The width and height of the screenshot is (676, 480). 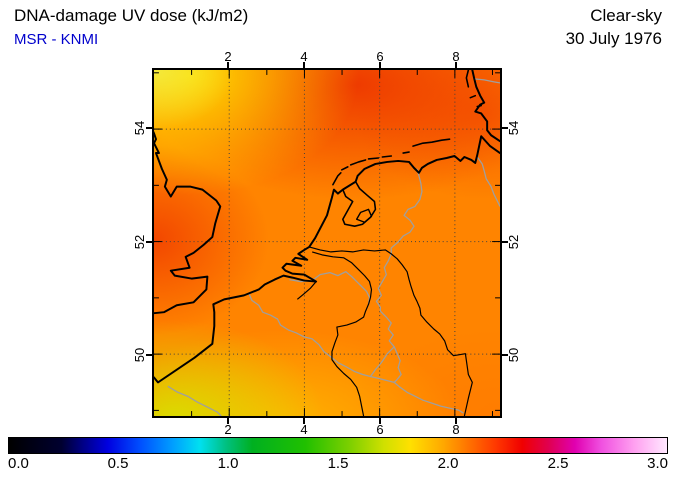 I want to click on rhine-river, so click(x=391, y=331).